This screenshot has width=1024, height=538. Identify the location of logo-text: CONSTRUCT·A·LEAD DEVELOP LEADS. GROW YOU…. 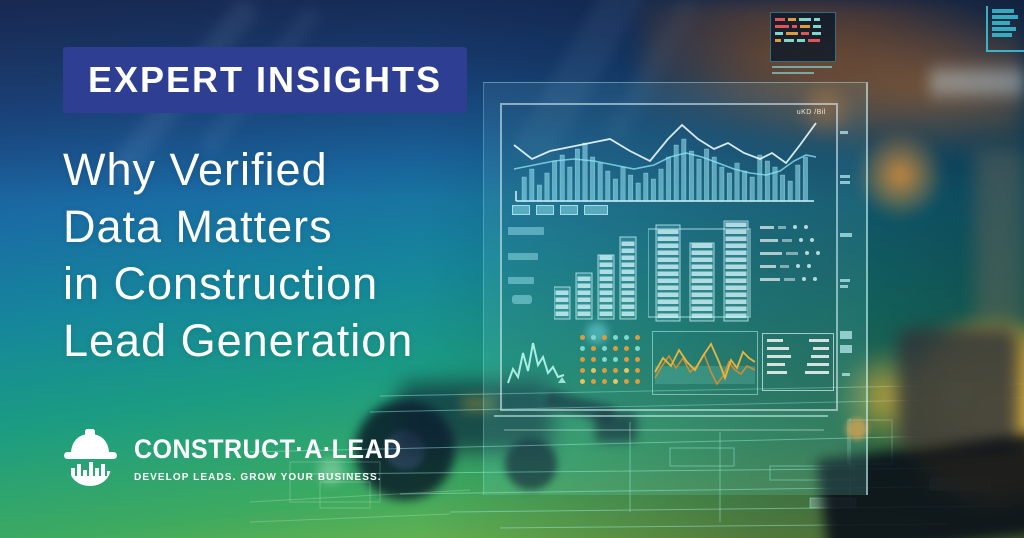
(268, 455).